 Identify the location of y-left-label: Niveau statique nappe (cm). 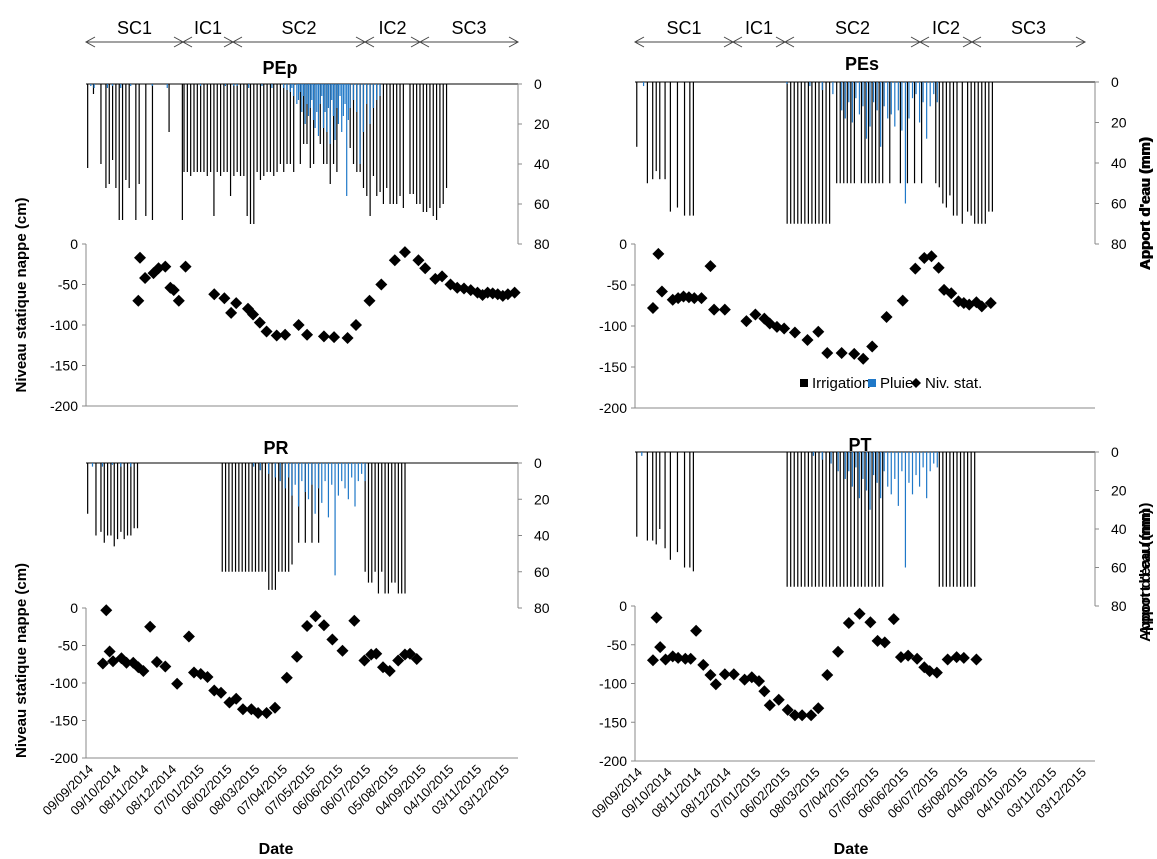
(21, 660).